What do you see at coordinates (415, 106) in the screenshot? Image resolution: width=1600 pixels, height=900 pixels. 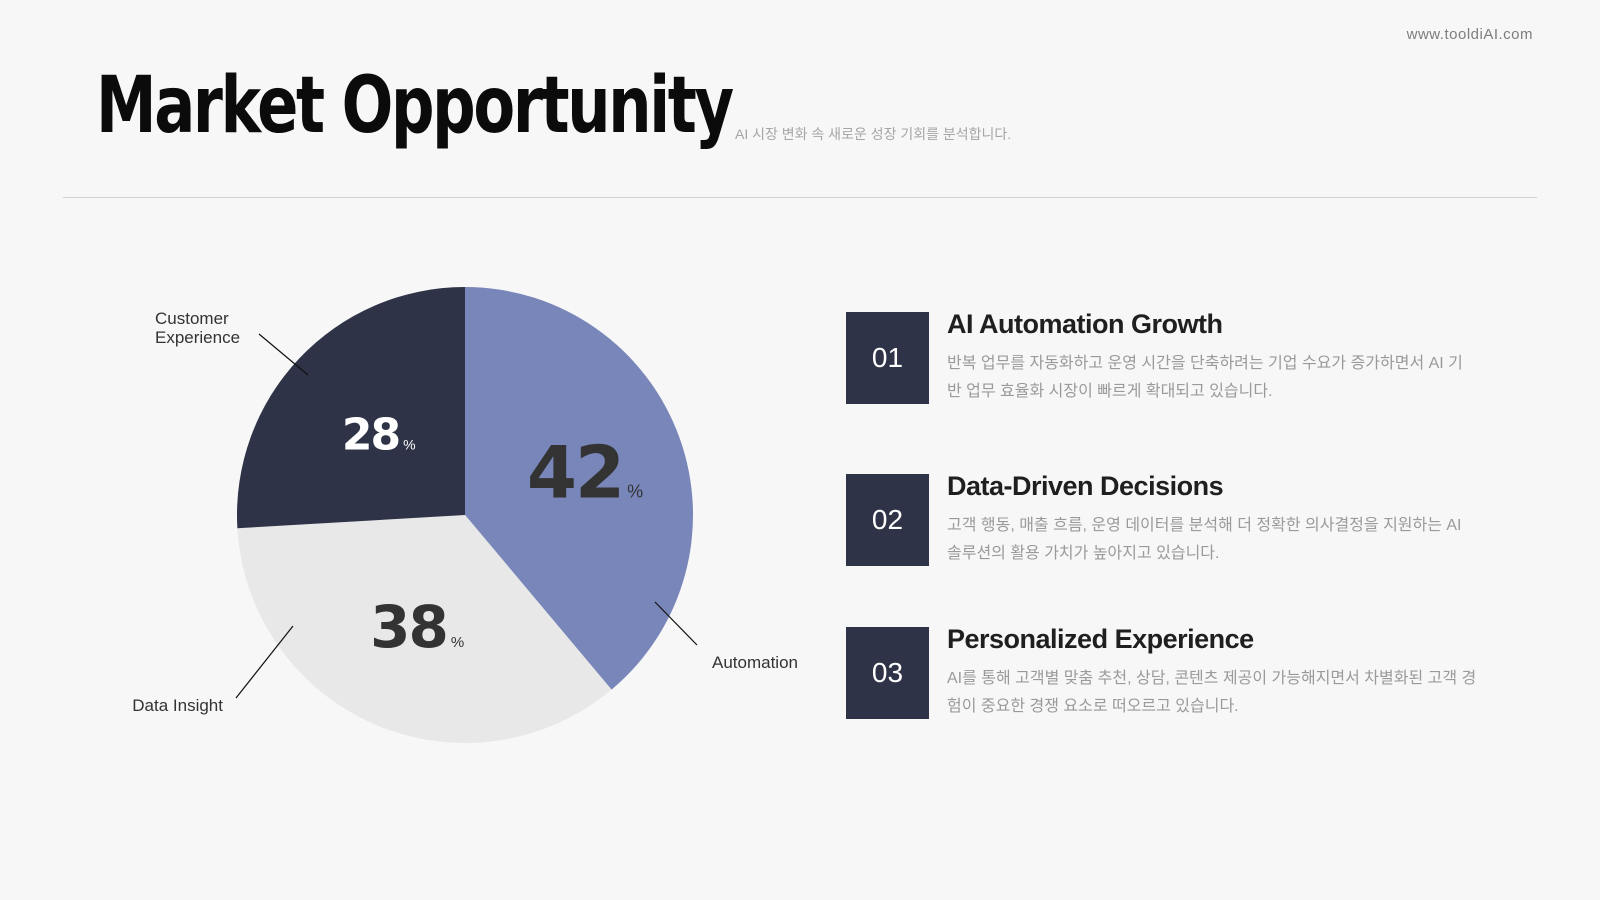 I see `page-title: Market Opportunity` at bounding box center [415, 106].